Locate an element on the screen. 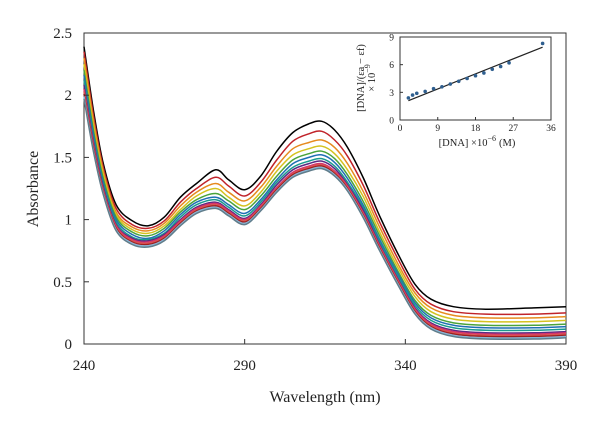 The image size is (600, 429). inset-y-axis-title: [DNA]/(εa − εf) is located at coordinates (361, 78).